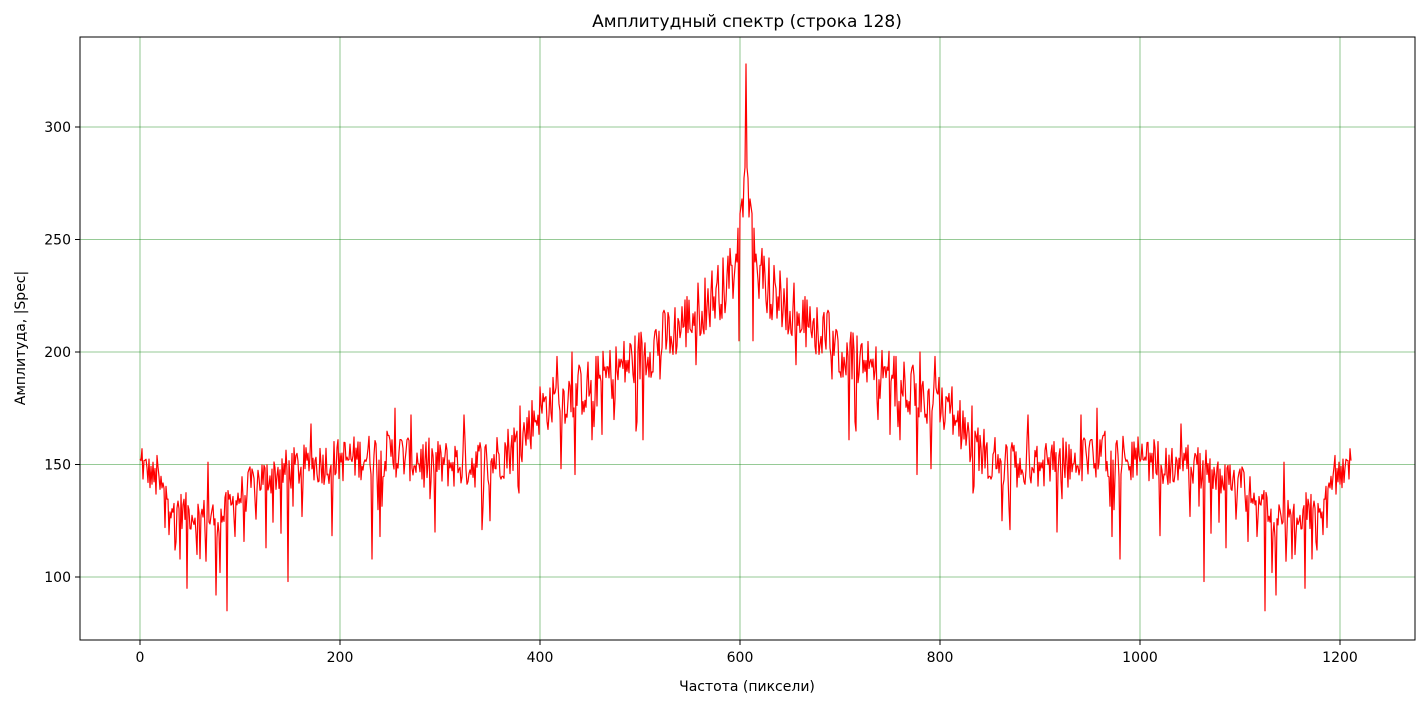 This screenshot has height=705, width=1428. I want to click on x-axis: 0 200 400 600 800 1000 1200, so click(747, 653).